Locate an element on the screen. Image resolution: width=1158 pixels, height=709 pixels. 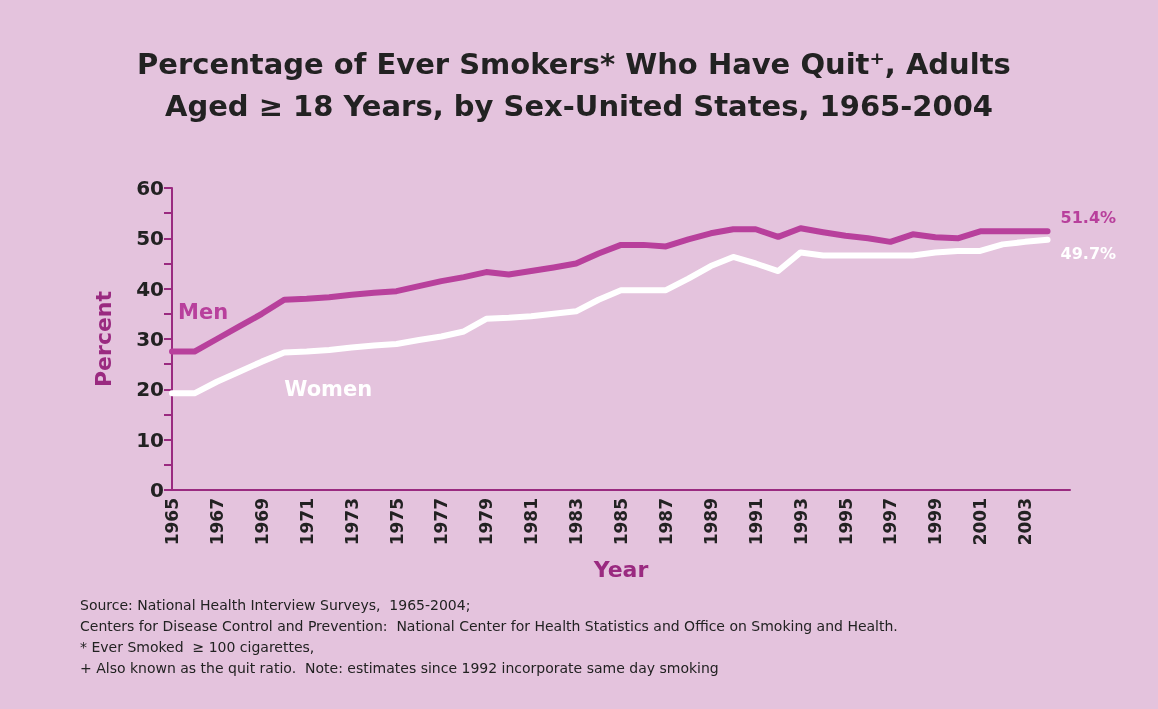
data-label: 51.4% is located at coordinates (1088, 217).